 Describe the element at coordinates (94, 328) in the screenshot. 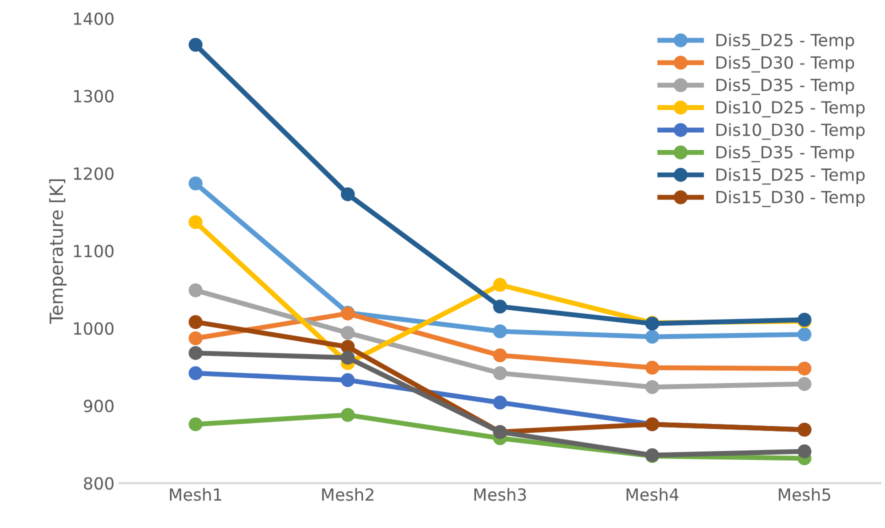

I see `y-tick-label: 1000` at that location.